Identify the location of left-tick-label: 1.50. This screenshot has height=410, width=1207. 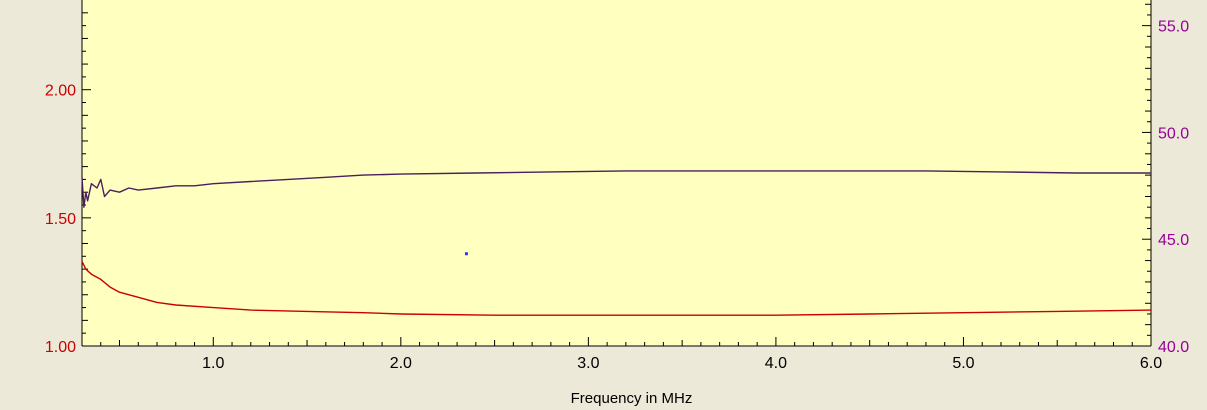
(60, 219).